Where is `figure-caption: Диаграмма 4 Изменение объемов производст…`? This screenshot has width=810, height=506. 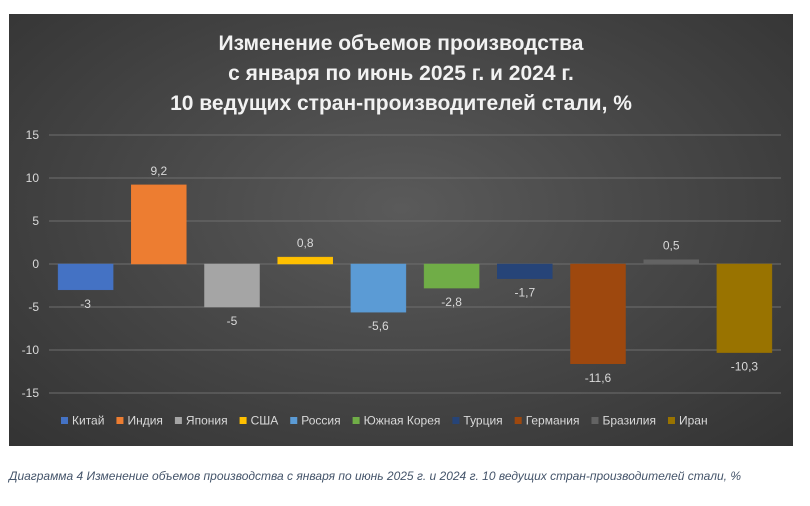
figure-caption: Диаграмма 4 Изменение объемов производст… is located at coordinates (375, 476).